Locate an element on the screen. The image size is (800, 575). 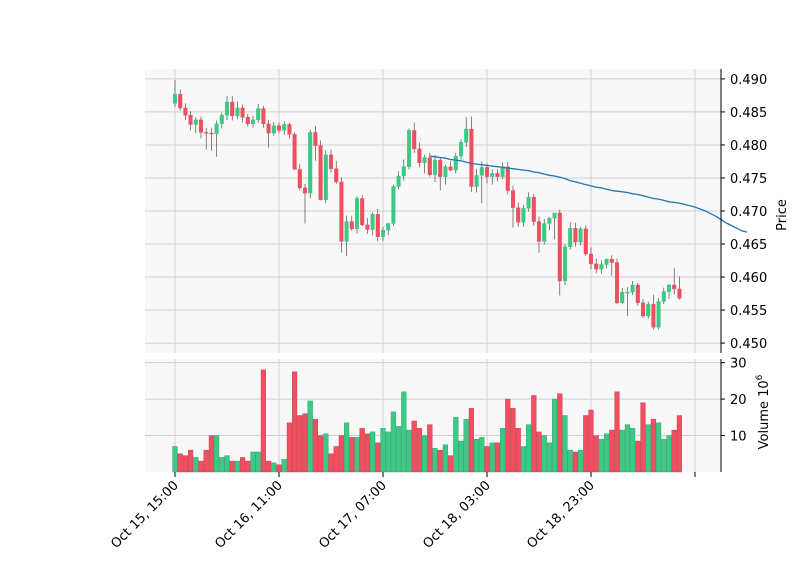
volume-tick-label: 10 is located at coordinates (738, 437).